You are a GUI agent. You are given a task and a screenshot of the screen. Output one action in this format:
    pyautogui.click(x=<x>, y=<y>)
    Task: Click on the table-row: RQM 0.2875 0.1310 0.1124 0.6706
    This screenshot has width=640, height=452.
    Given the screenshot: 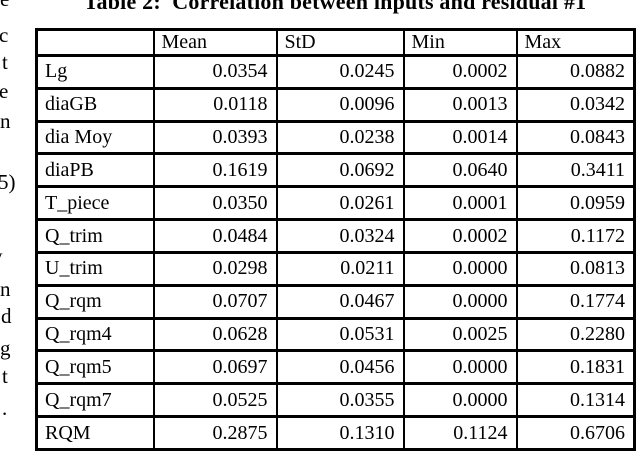 What is the action you would take?
    pyautogui.click(x=335, y=433)
    